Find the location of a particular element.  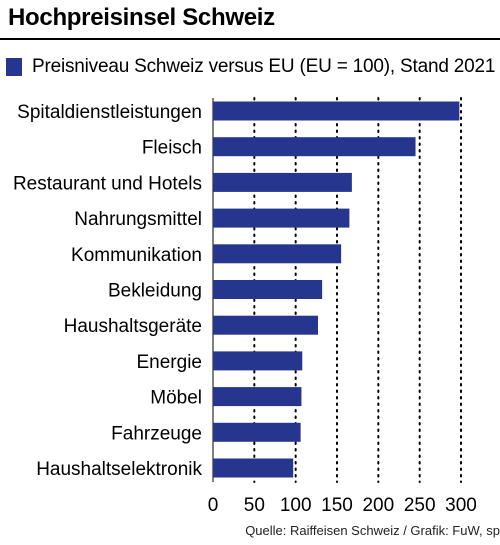

x-tick-label: 100 is located at coordinates (296, 505).